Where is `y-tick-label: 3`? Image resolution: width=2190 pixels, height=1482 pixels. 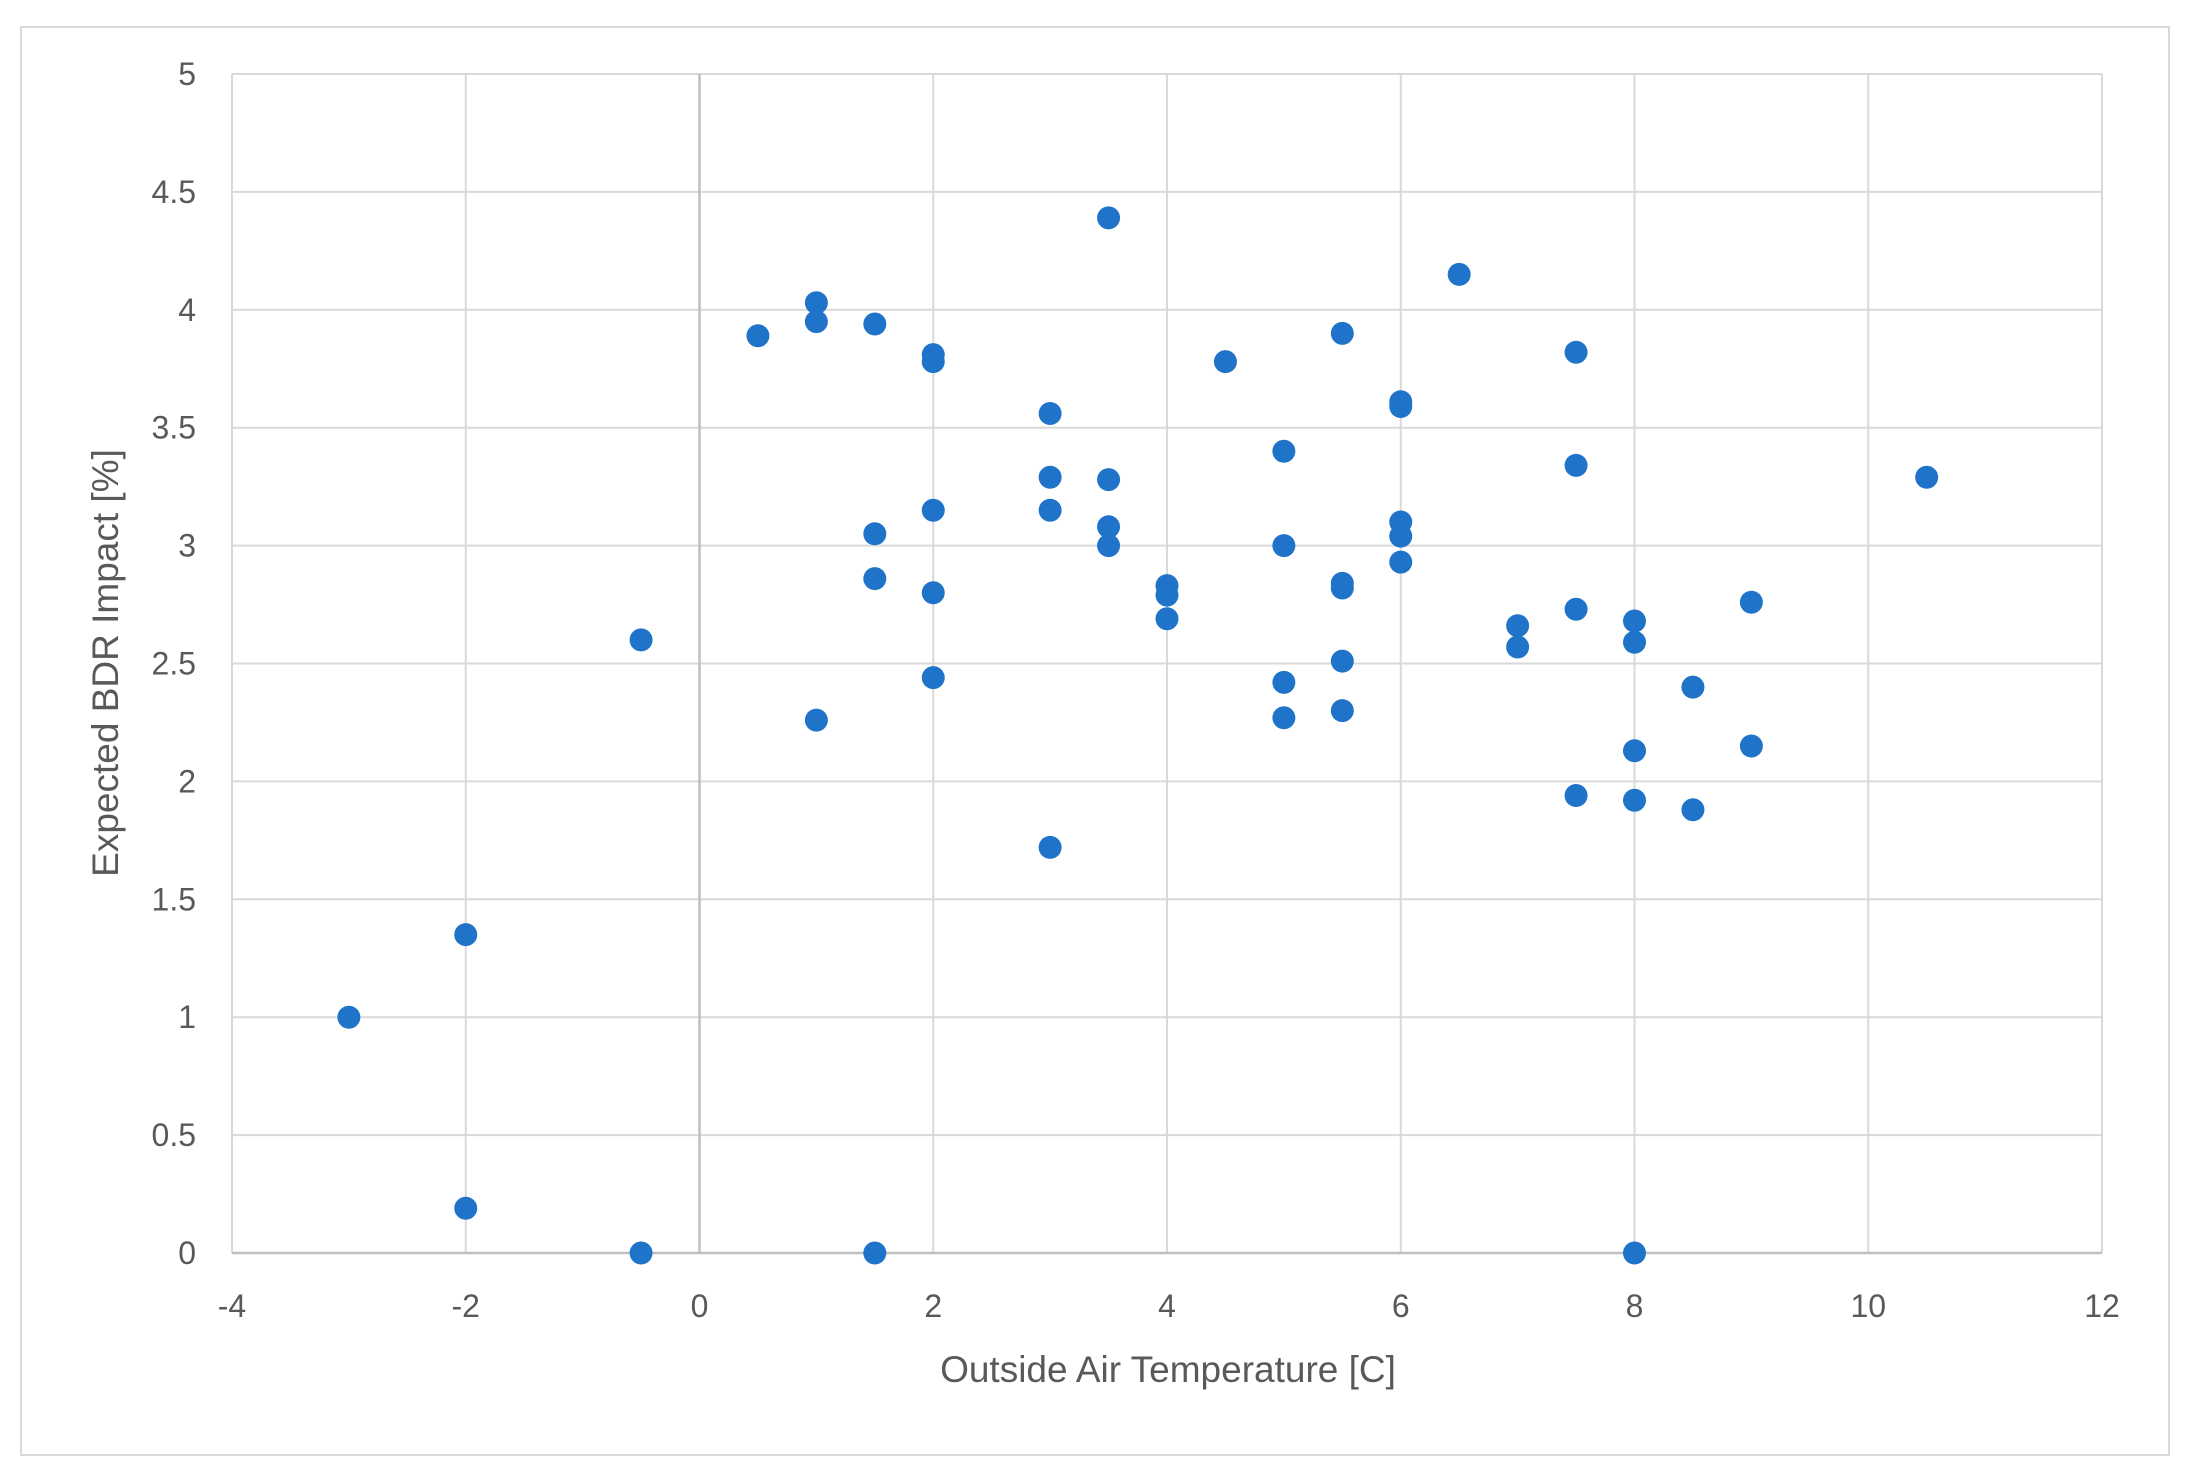
y-tick-label: 3 is located at coordinates (187, 546).